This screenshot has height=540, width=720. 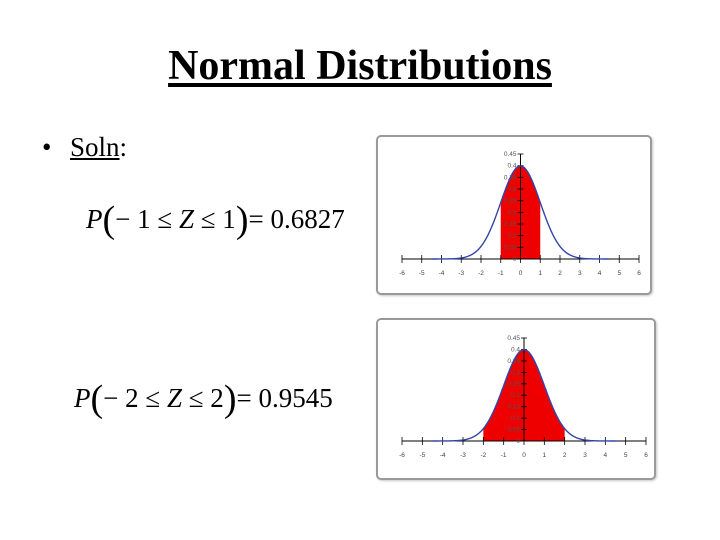 What do you see at coordinates (95, 147) in the screenshot?
I see `soln-label: Soln` at bounding box center [95, 147].